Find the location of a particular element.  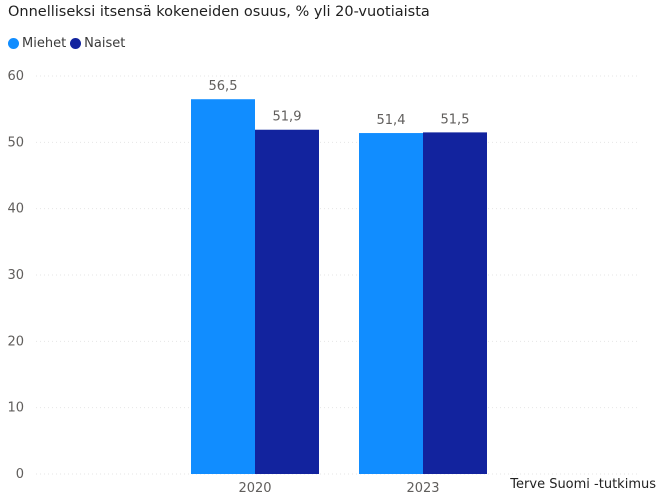

data-label: 51,5 is located at coordinates (455, 119).